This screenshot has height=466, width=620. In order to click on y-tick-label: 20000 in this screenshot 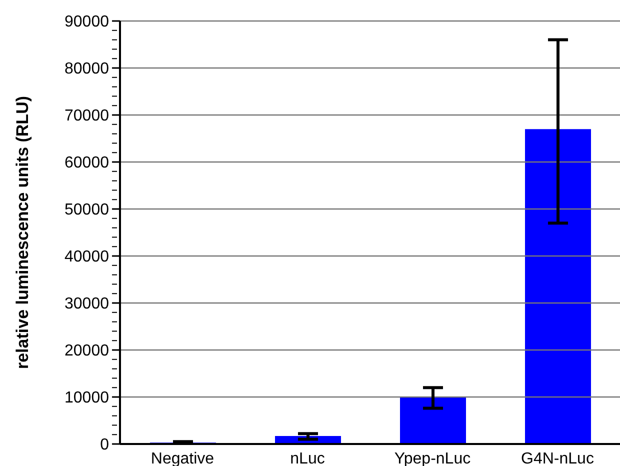, I will do `click(87, 351)`.